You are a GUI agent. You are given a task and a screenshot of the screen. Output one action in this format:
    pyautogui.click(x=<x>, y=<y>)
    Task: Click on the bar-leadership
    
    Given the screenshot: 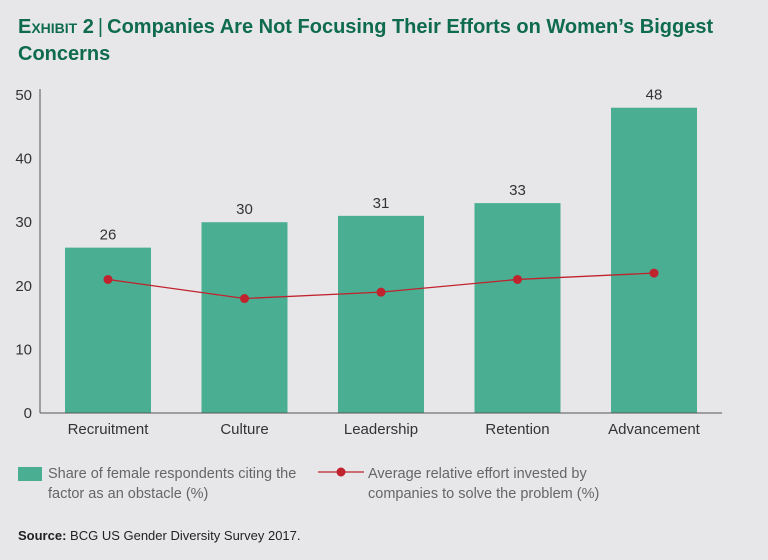 What is the action you would take?
    pyautogui.click(x=381, y=314)
    